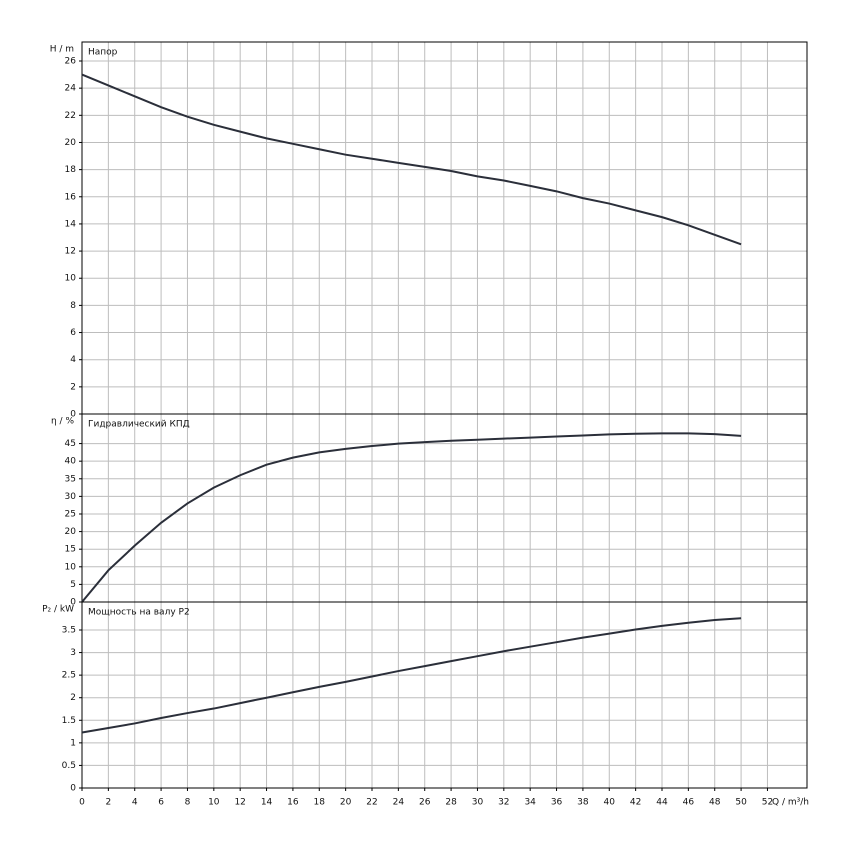  I want to click on x-axis-label: Q / m³/h, so click(790, 803).